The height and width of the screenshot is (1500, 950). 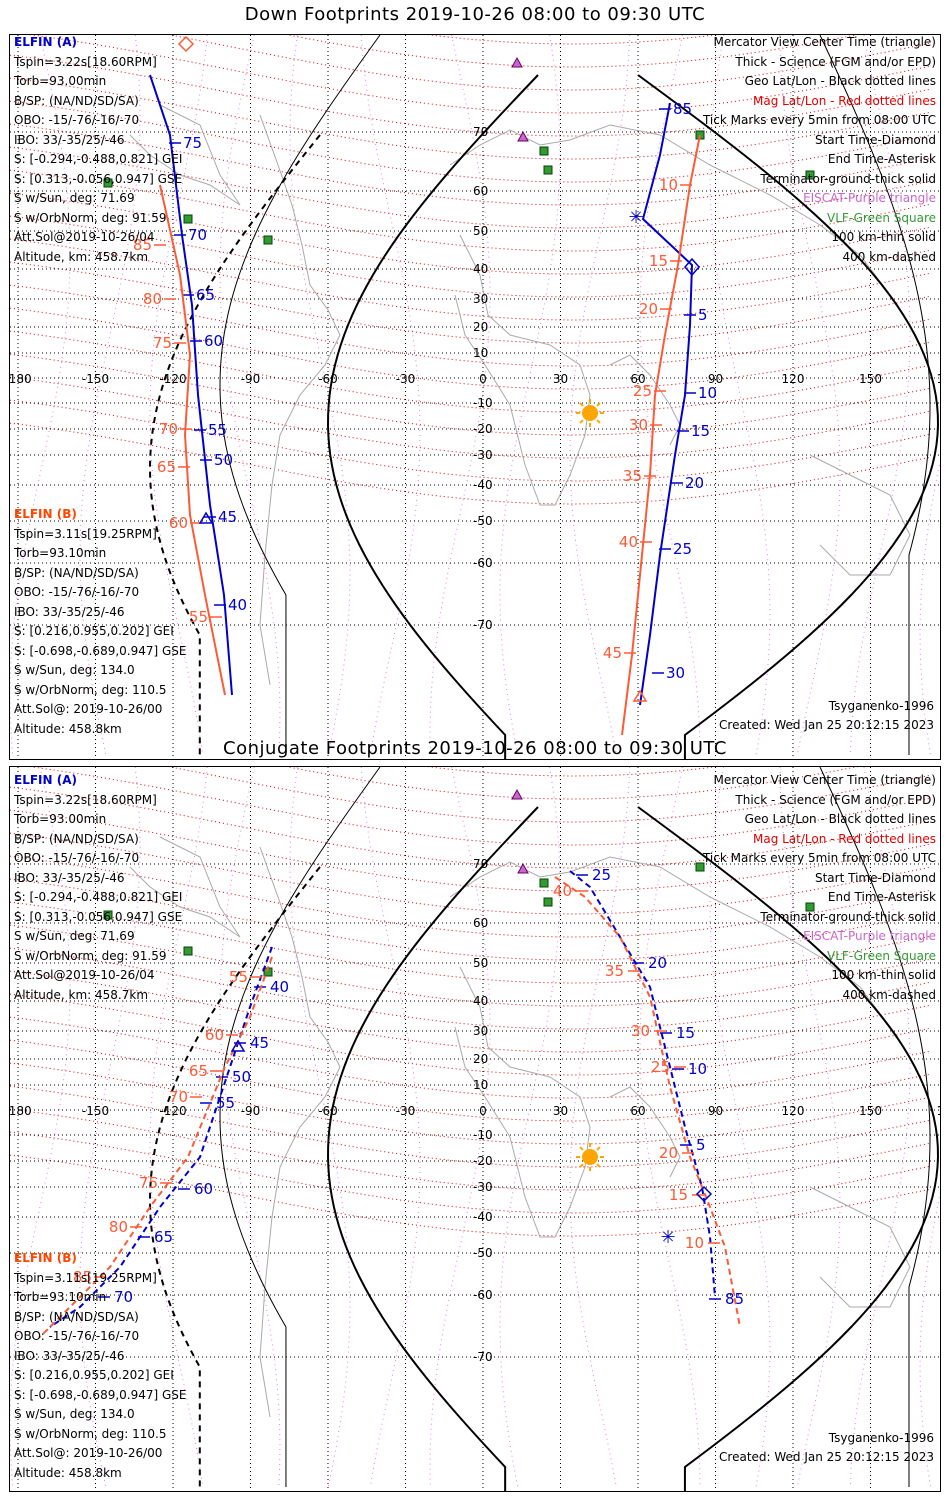 What do you see at coordinates (819, 120) in the screenshot?
I see `legend-item: Tick Marks every 5min from 08:00 UTC` at bounding box center [819, 120].